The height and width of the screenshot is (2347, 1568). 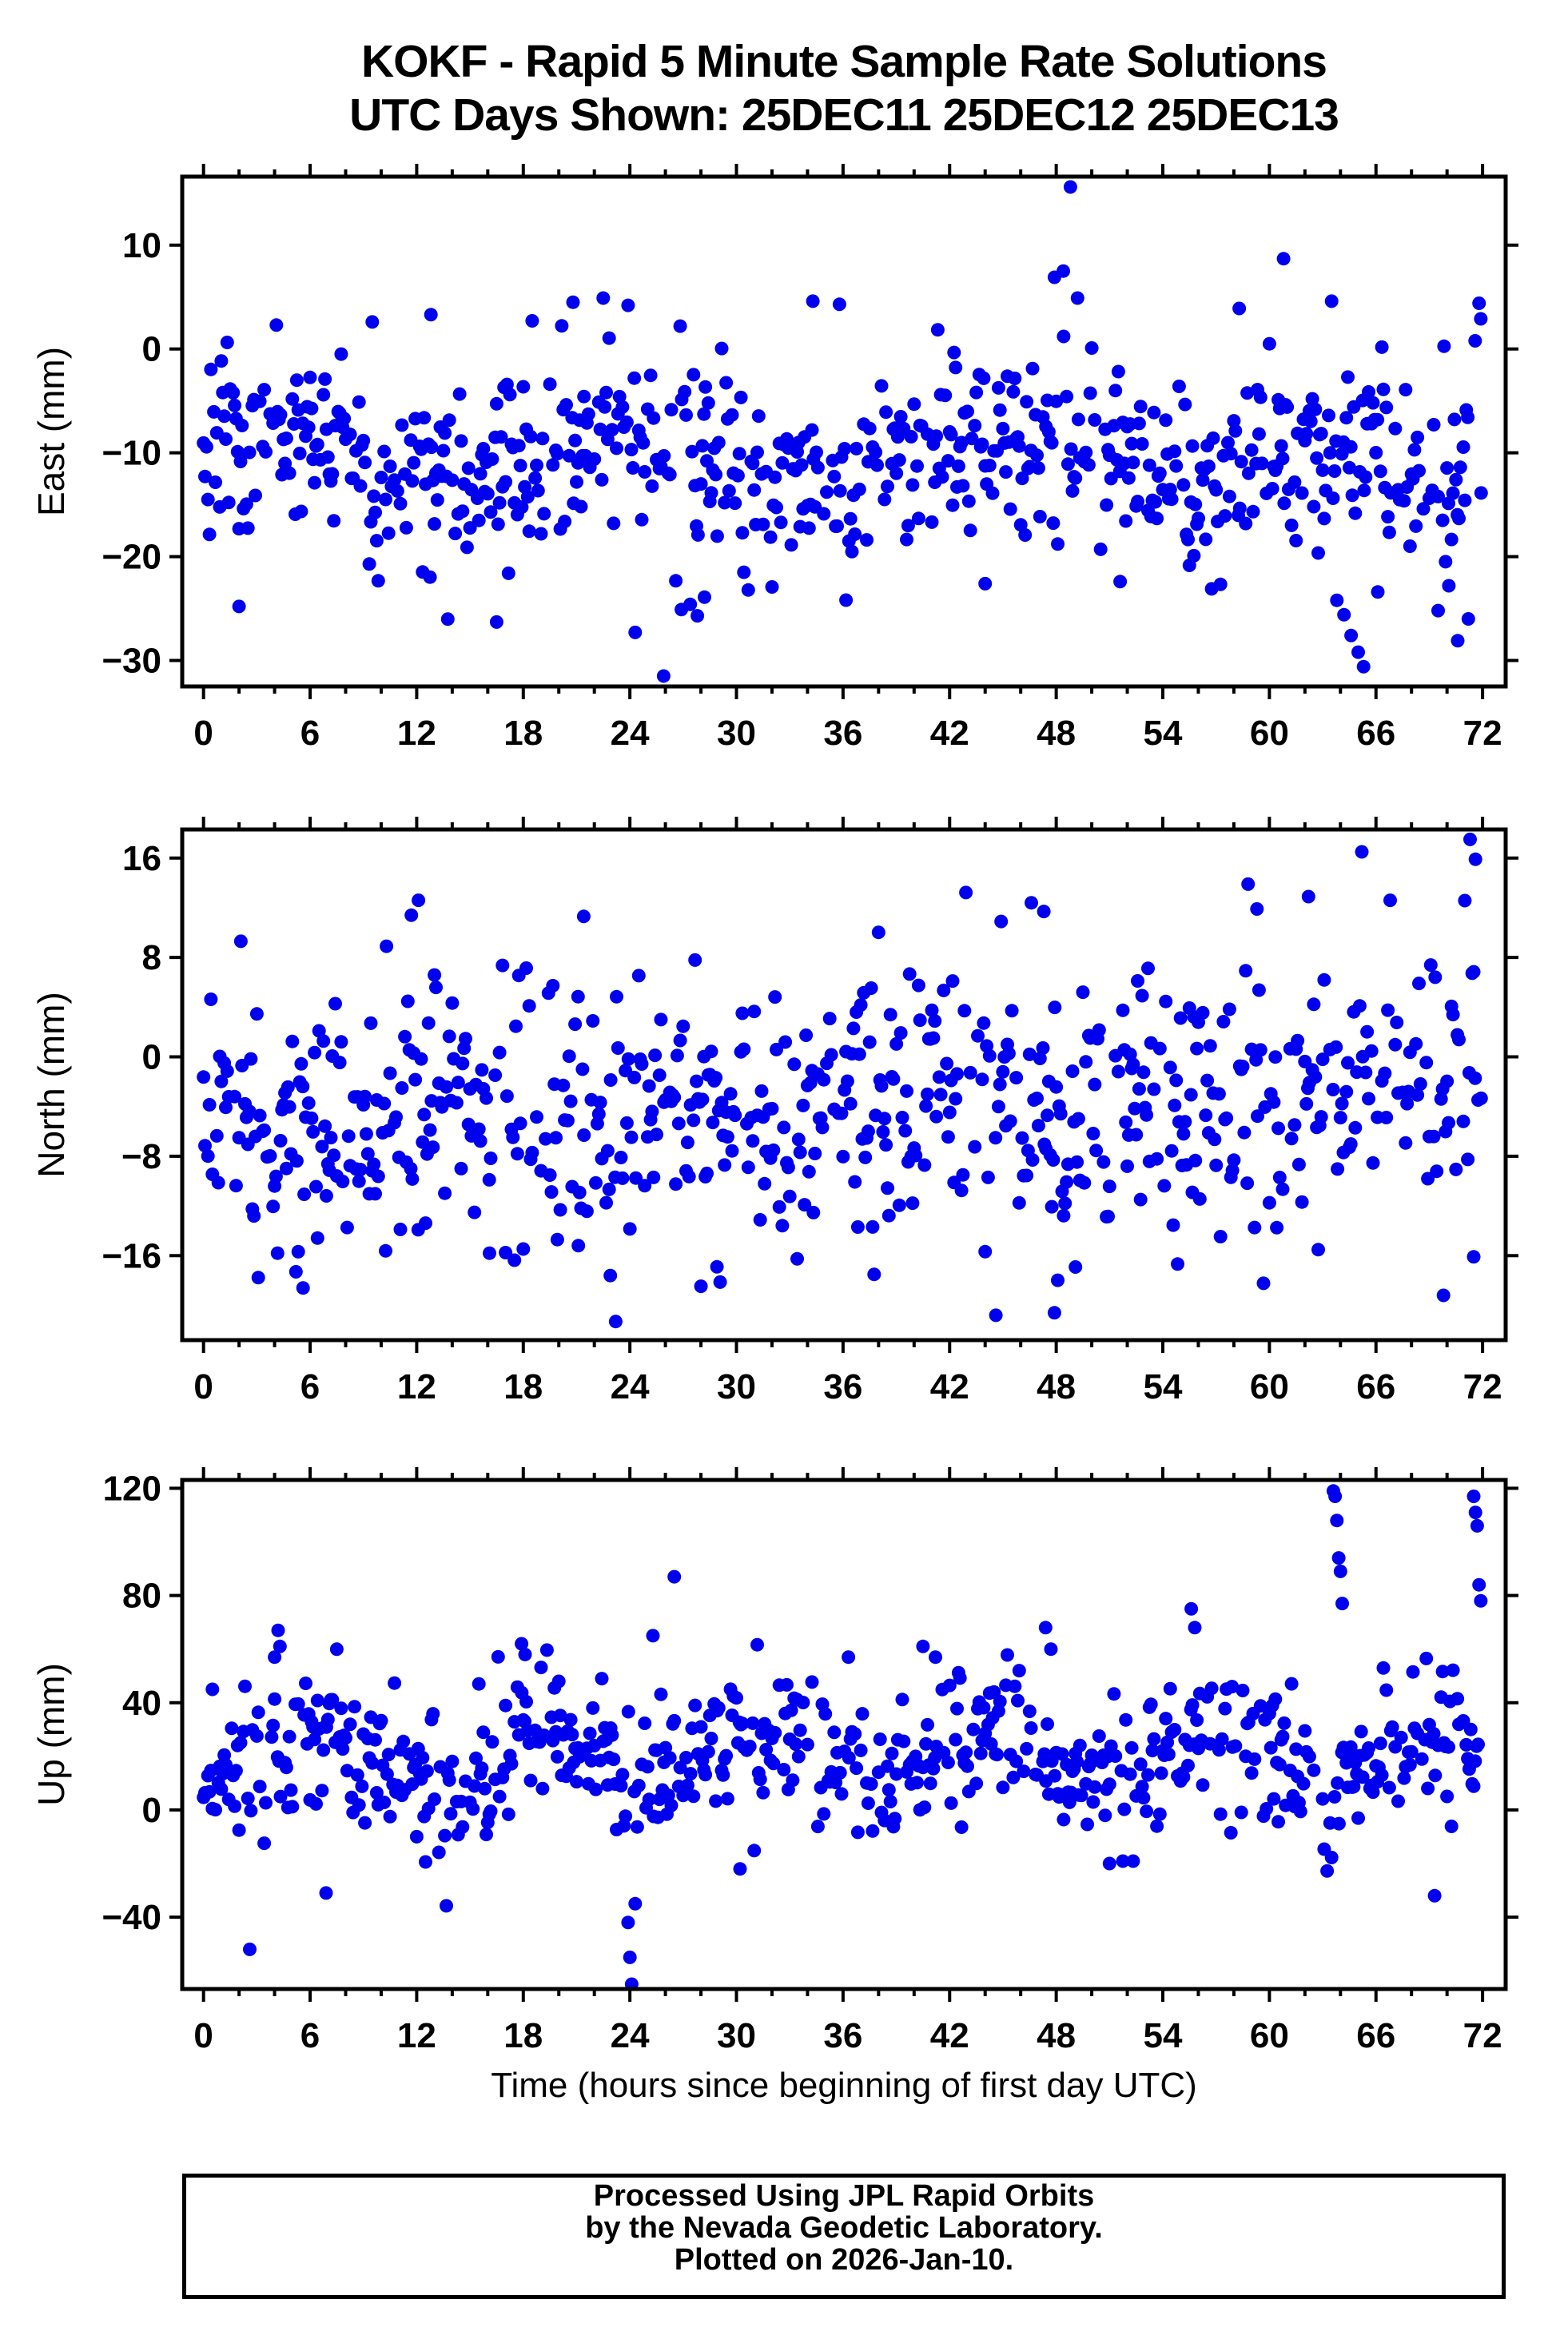 I want to click on y-tick-label: 0, so click(x=151, y=349).